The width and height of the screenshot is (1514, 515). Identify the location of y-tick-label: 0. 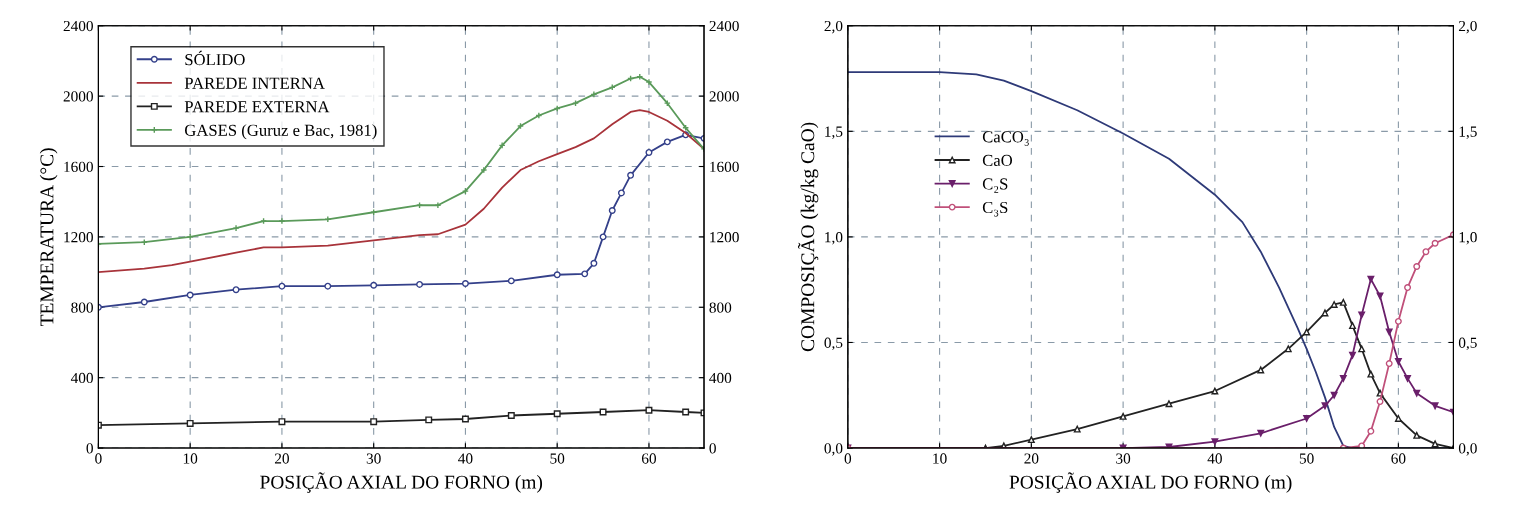
(89, 448).